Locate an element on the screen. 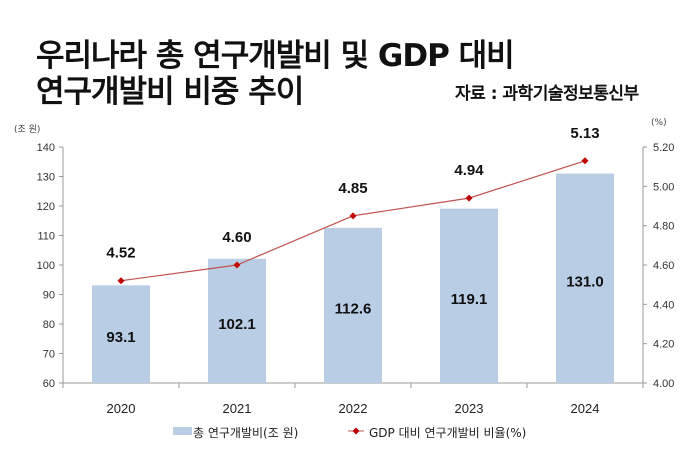  left-axis-tick-label: 60 is located at coordinates (49, 384).